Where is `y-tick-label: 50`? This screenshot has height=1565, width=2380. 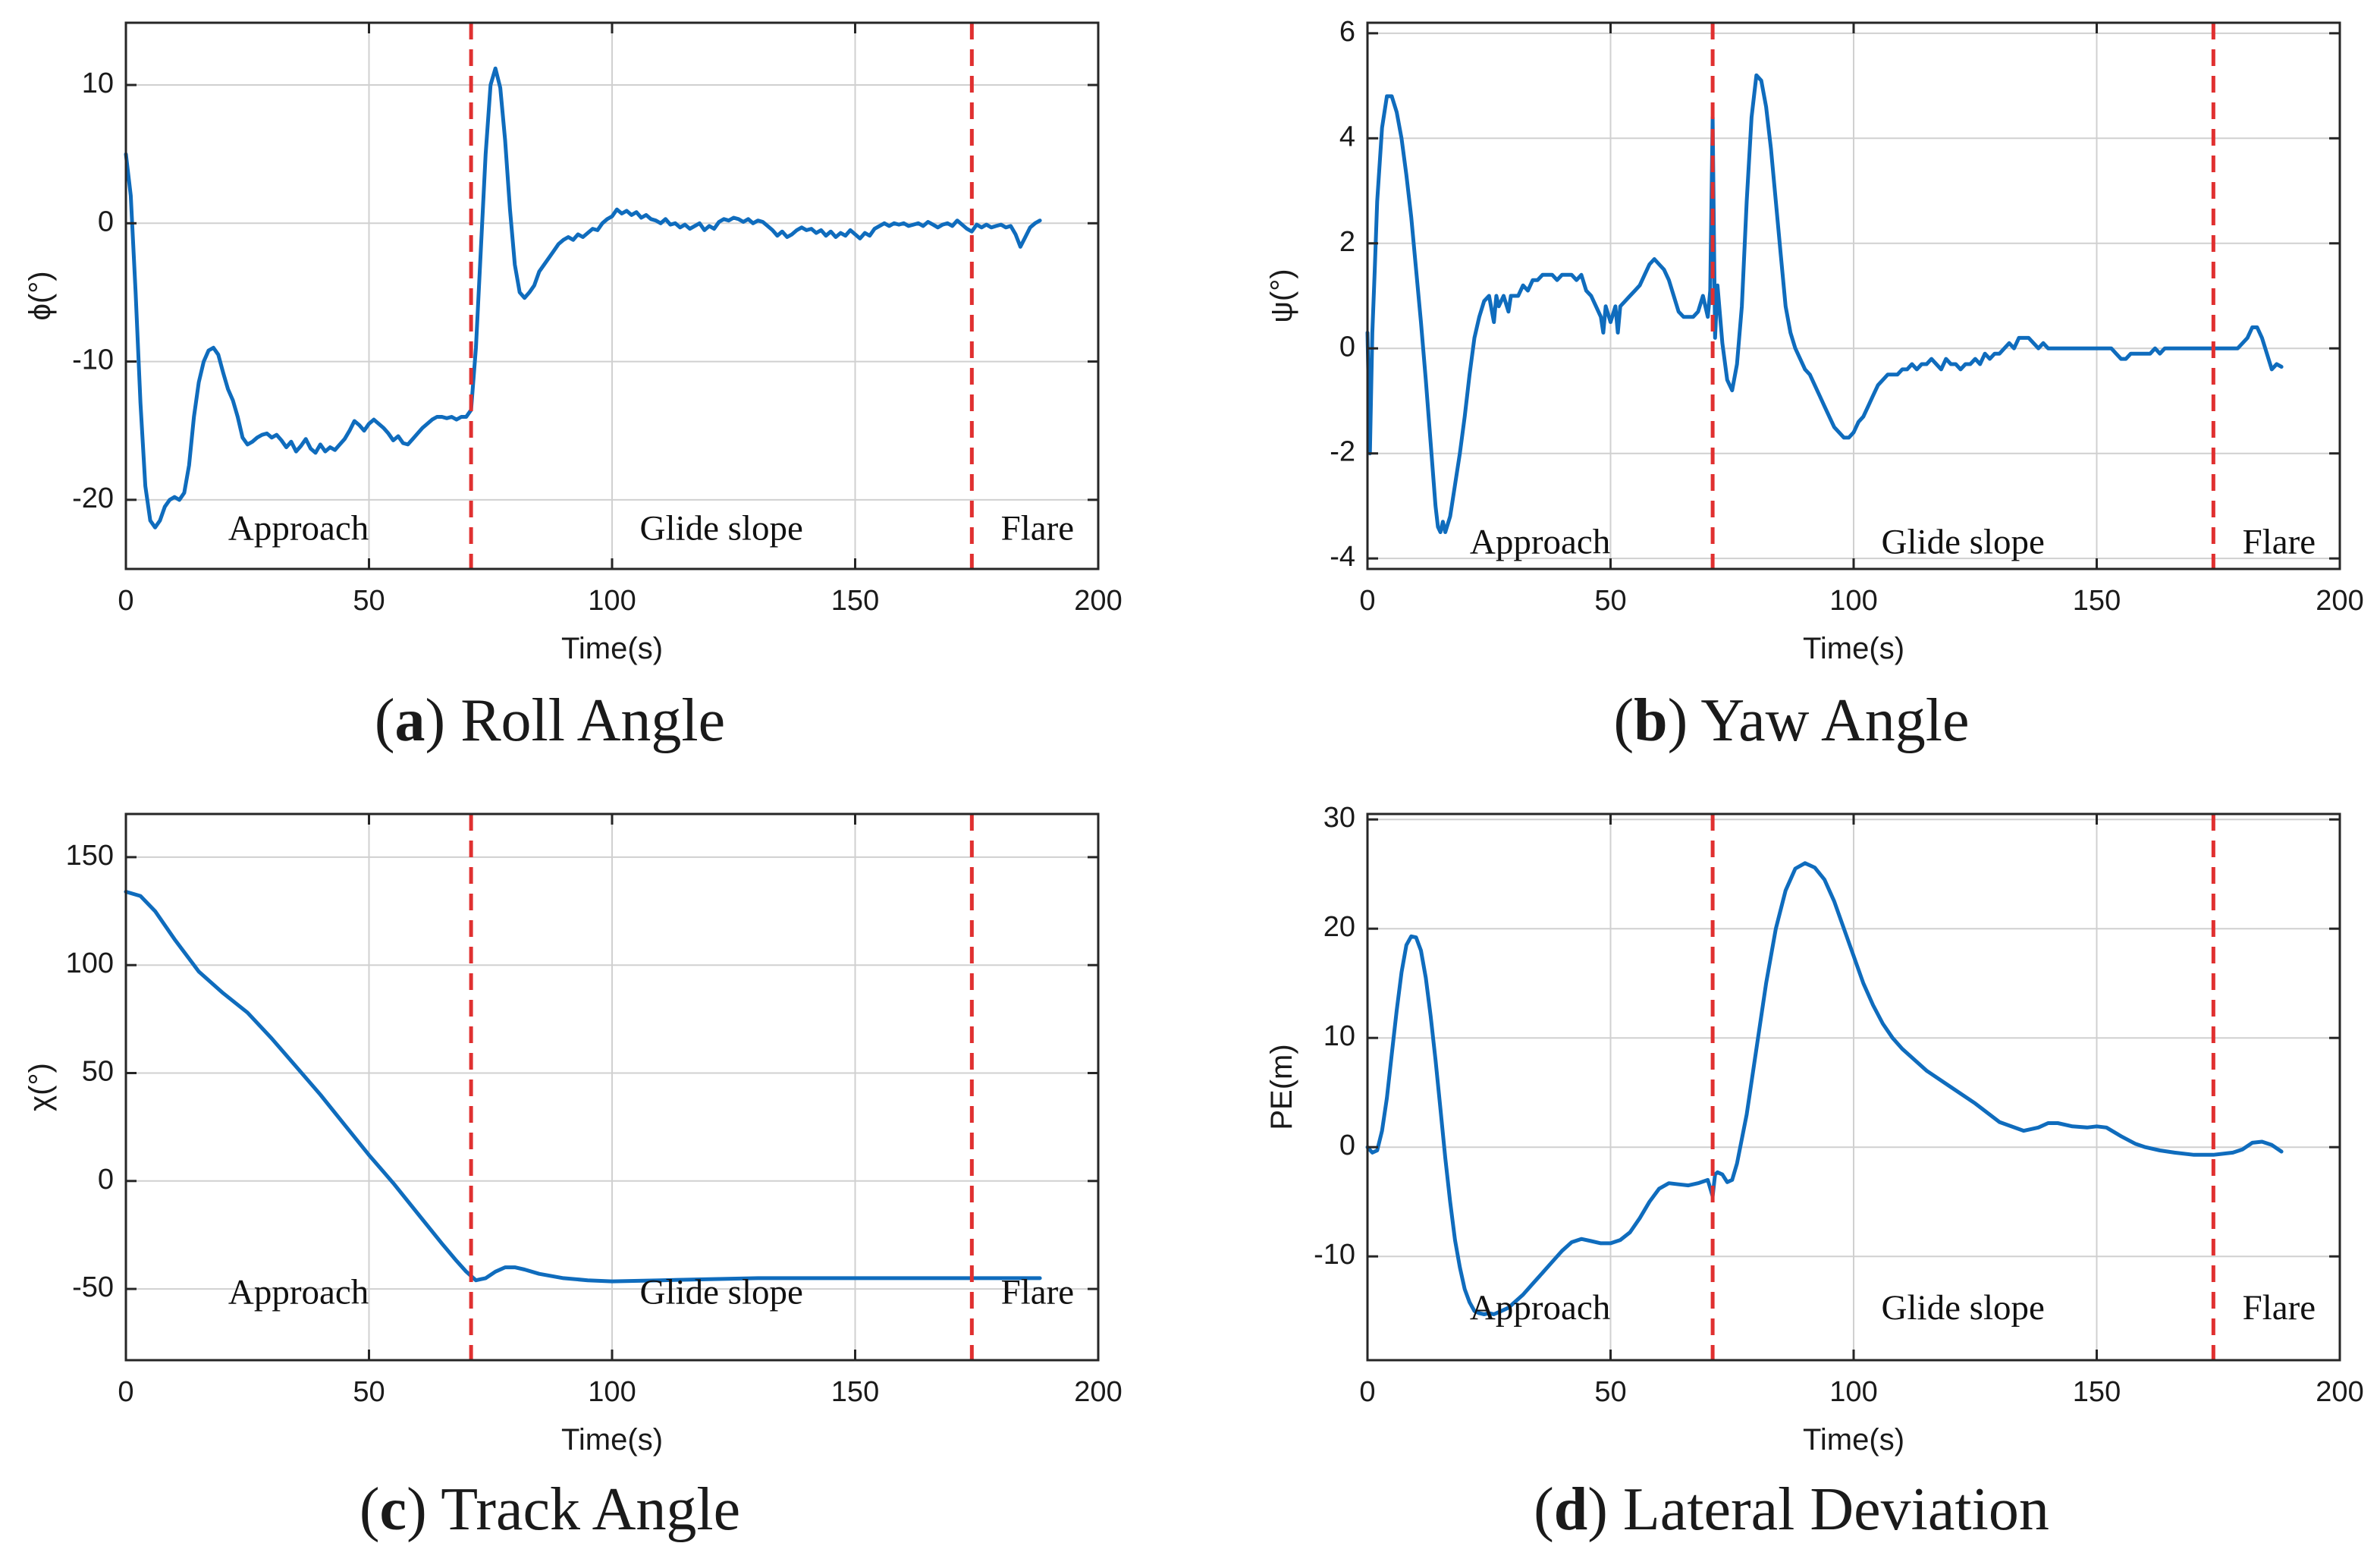 y-tick-label: 50 is located at coordinates (98, 1072).